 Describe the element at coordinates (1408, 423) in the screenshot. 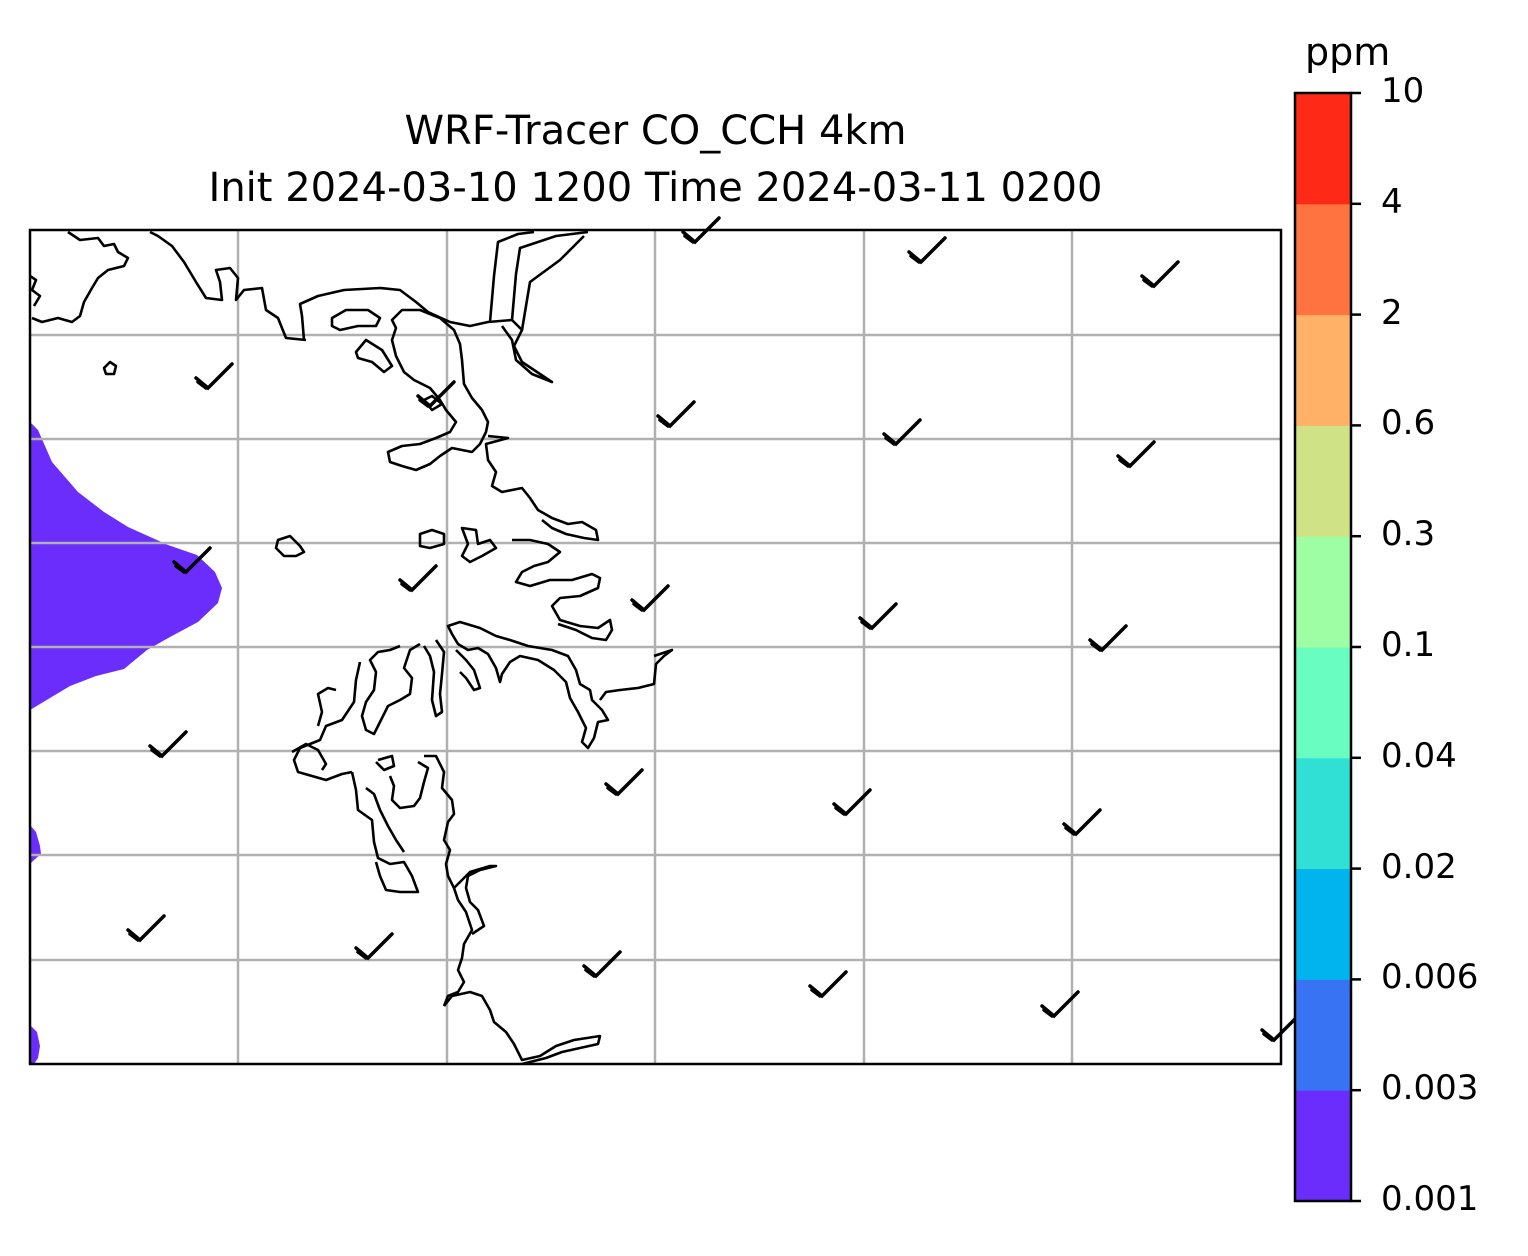

I see `colorbar-tick-label: 0.6` at that location.